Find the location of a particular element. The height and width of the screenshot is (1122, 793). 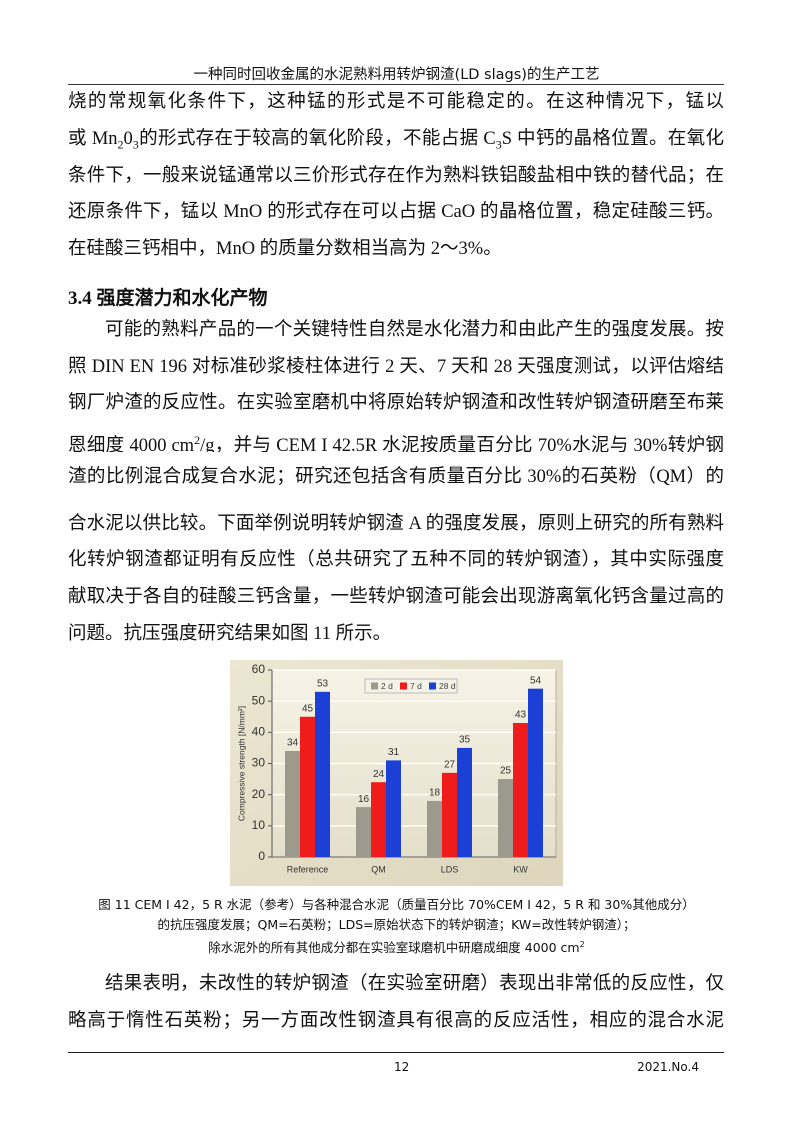

text-run: 略高于惰性石英粉；另一方面改性钢渣具有很高的反应活性，相应的混合水泥 is located at coordinates (396, 1021).